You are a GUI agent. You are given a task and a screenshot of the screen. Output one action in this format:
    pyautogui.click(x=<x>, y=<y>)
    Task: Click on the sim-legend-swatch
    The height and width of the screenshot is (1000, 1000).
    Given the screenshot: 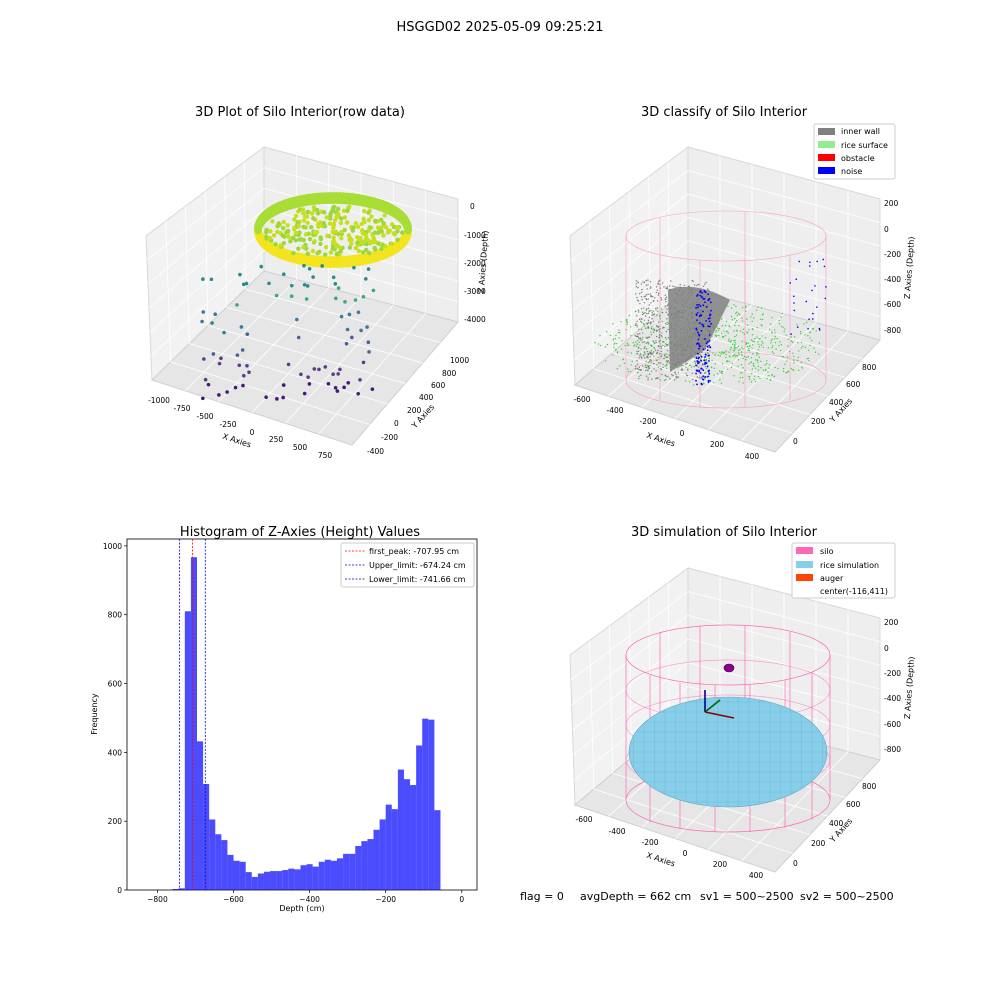 What is the action you would take?
    pyautogui.click(x=804, y=577)
    